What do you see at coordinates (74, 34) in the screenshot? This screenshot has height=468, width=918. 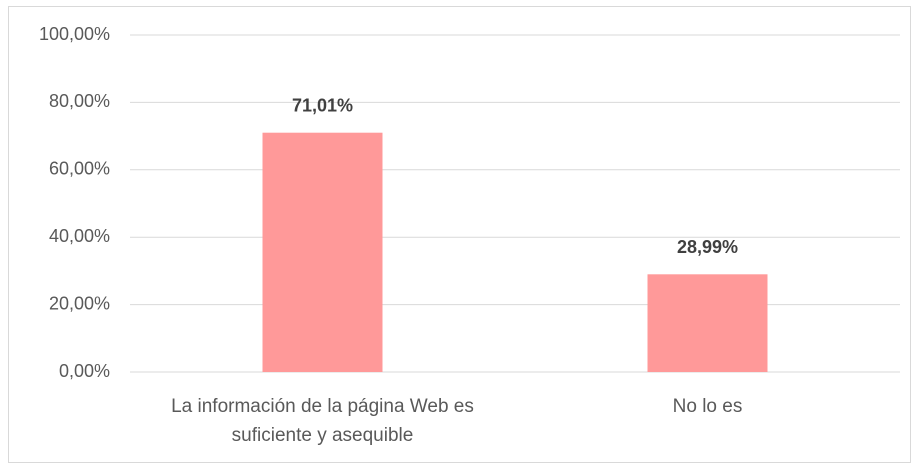 I see `y-tick-label: 100,00%` at bounding box center [74, 34].